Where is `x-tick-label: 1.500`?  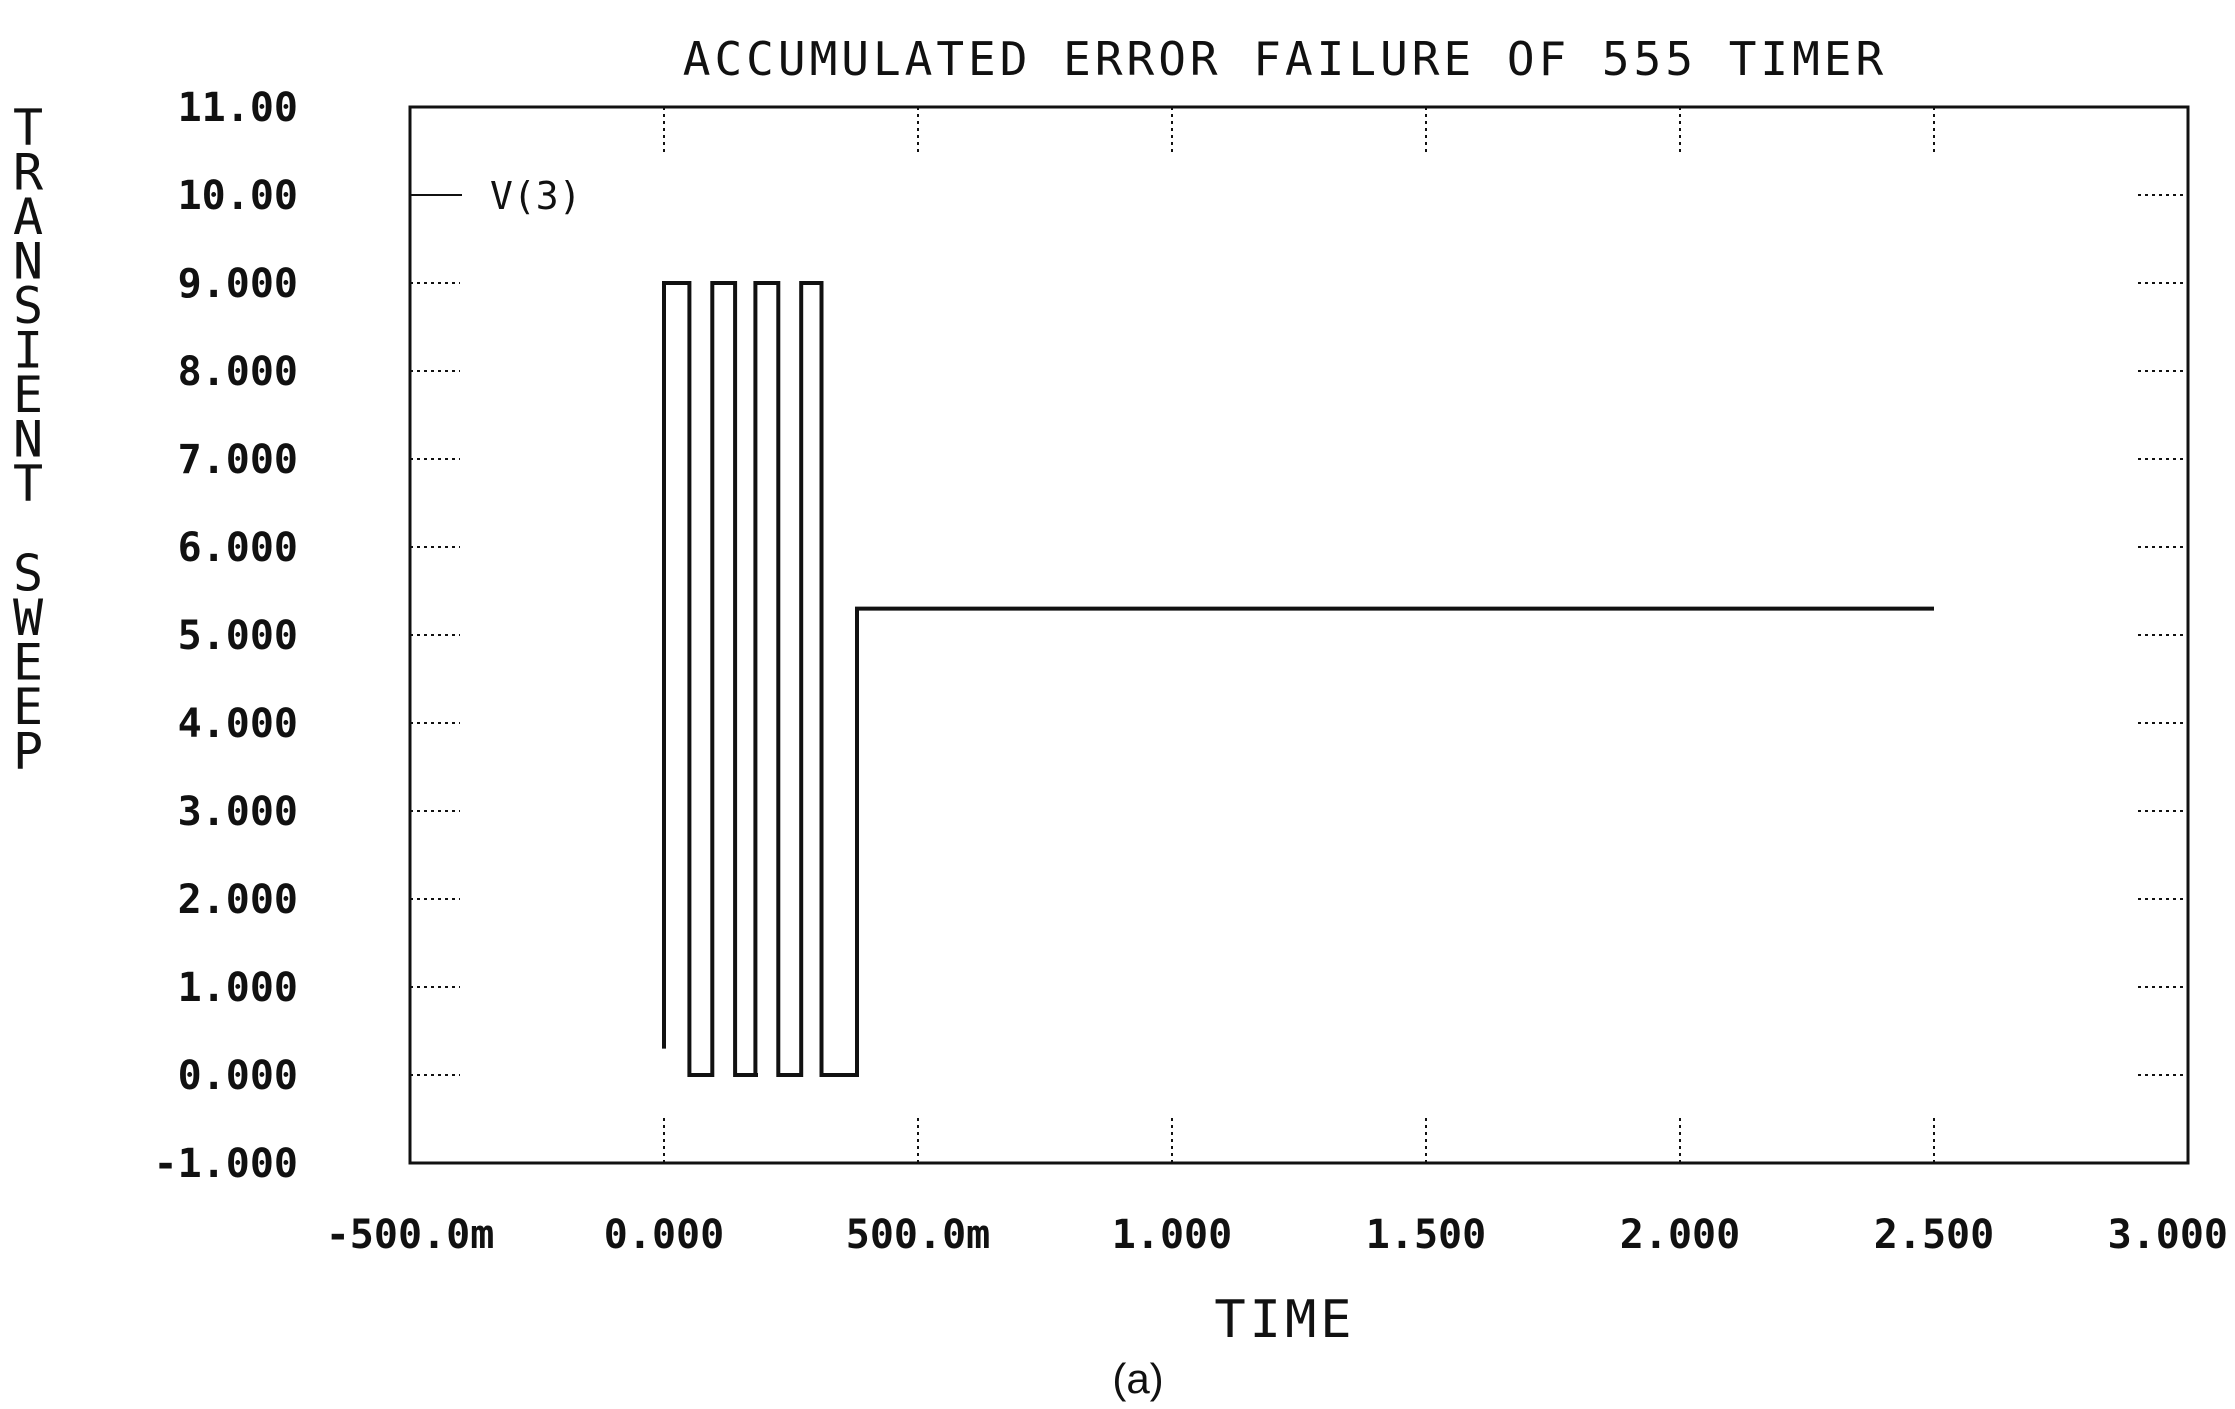
x-tick-label: 1.500 is located at coordinates (1426, 1235).